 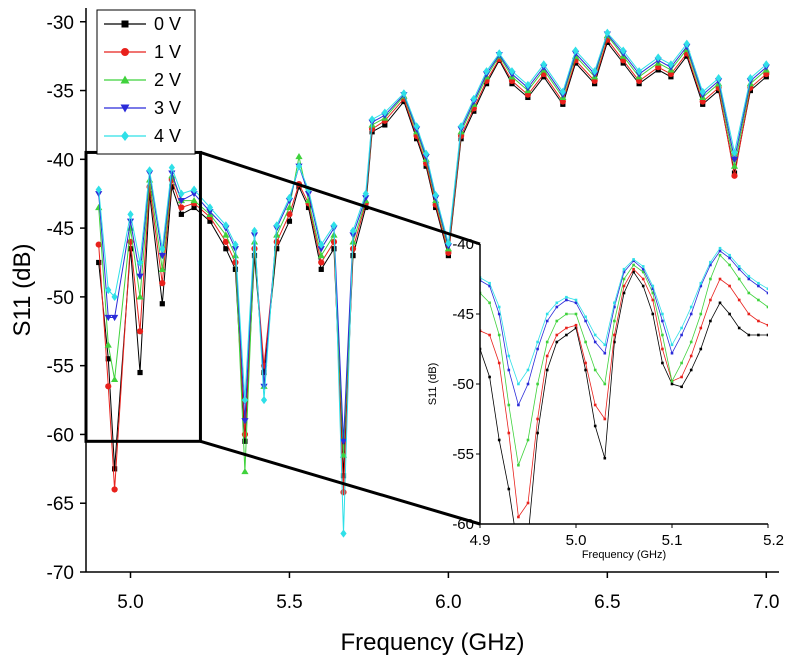 I want to click on zoom-box, so click(x=143, y=296).